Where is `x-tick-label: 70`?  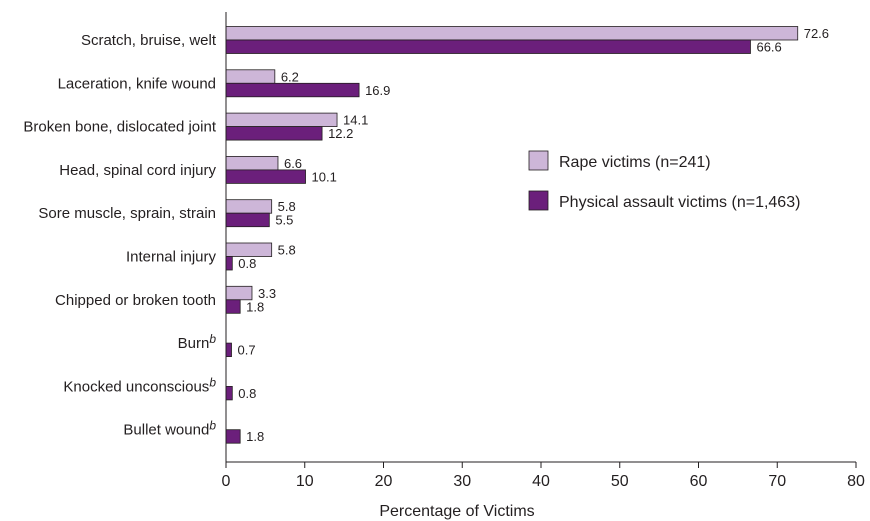
x-tick-label: 70 is located at coordinates (777, 481).